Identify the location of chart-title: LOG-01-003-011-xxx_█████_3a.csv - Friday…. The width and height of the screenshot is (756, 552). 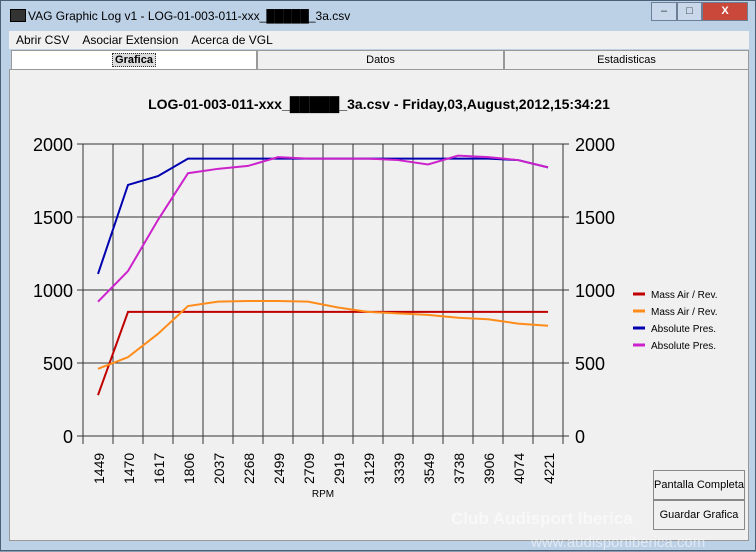
(379, 104).